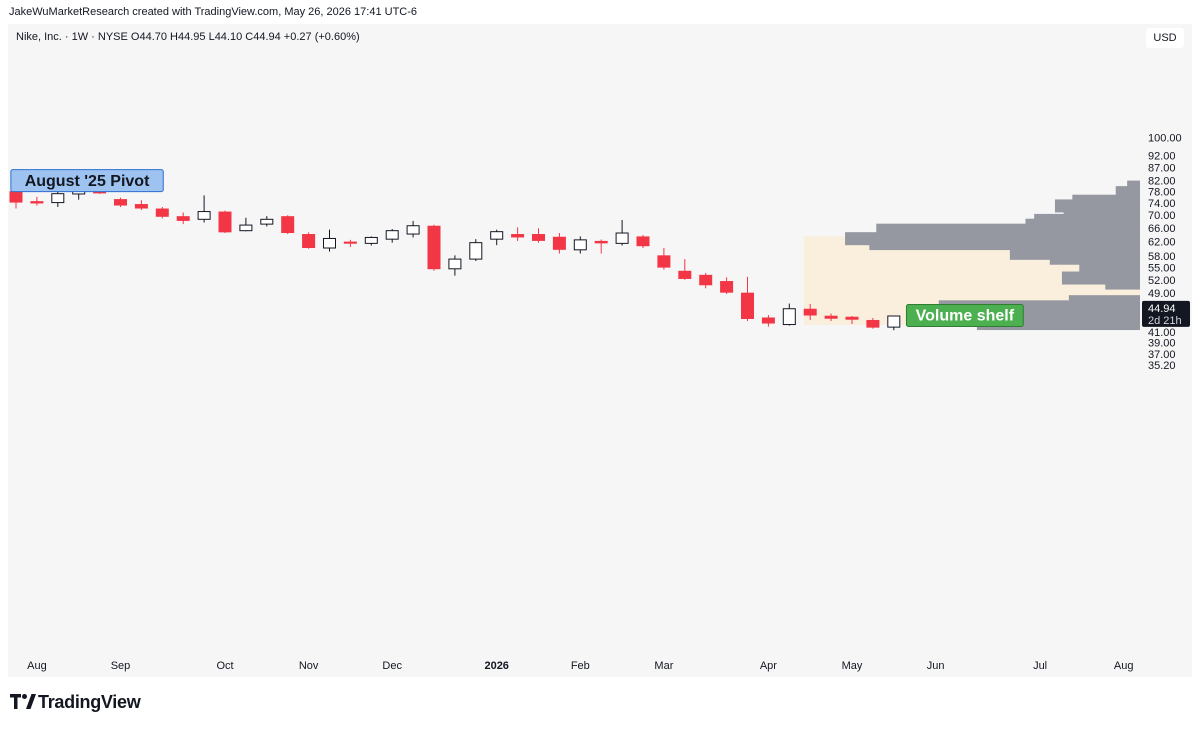  Describe the element at coordinates (1166, 313) in the screenshot. I see `last-price-box` at that location.